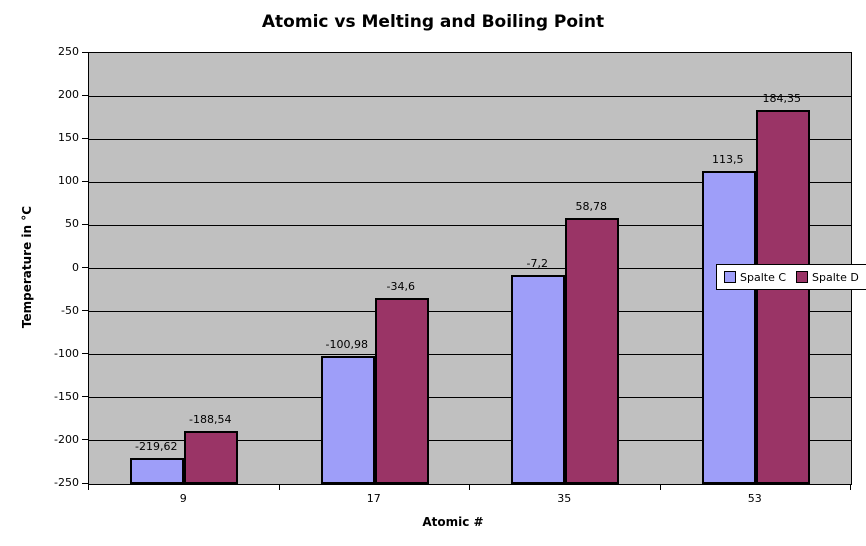 The image size is (866, 546). Describe the element at coordinates (70, 310) in the screenshot. I see `y-tick-label: -50` at that location.